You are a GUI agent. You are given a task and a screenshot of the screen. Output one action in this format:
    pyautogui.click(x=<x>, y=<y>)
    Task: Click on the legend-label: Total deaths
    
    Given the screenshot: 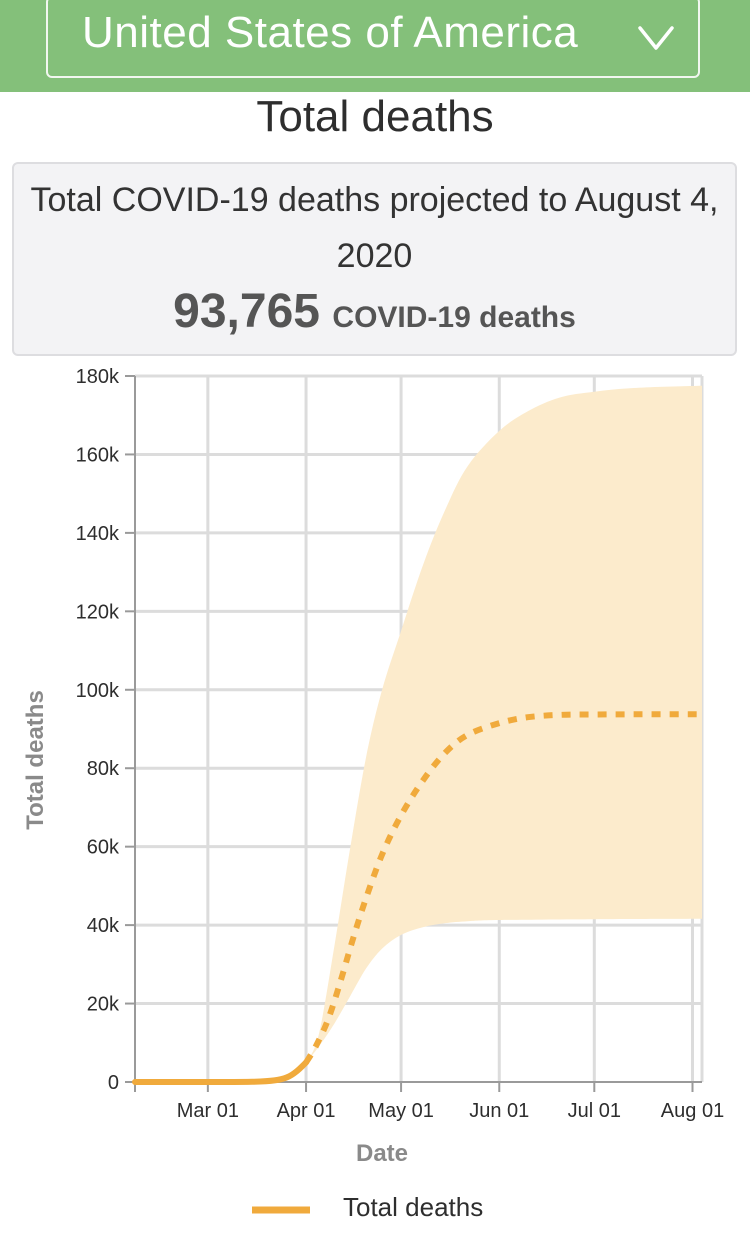 What is the action you would take?
    pyautogui.click(x=413, y=1207)
    